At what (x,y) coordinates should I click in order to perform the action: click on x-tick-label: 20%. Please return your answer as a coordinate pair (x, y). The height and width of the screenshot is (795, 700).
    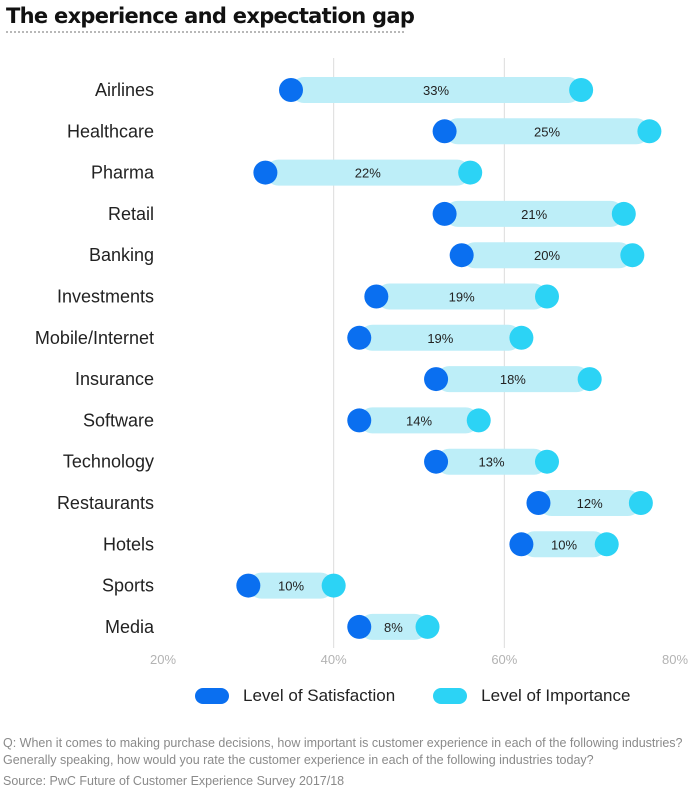
    Looking at the image, I should click on (163, 659).